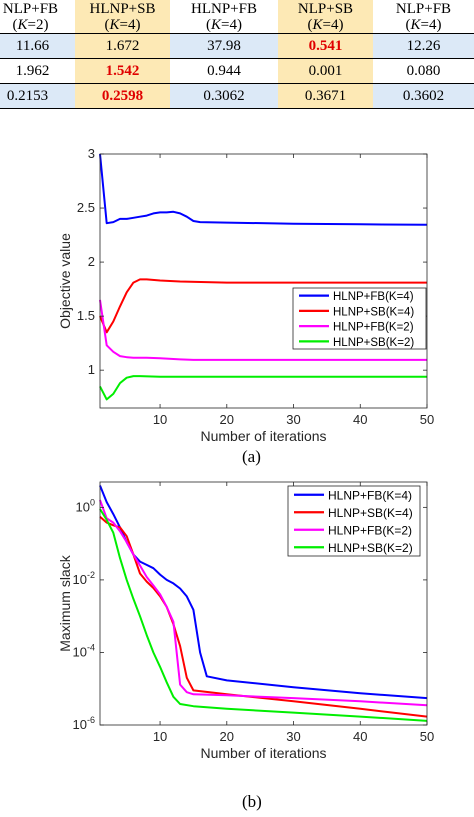 Image resolution: width=474 pixels, height=817 pixels. What do you see at coordinates (85, 505) in the screenshot?
I see `y-tick-label: 10⁰` at bounding box center [85, 505].